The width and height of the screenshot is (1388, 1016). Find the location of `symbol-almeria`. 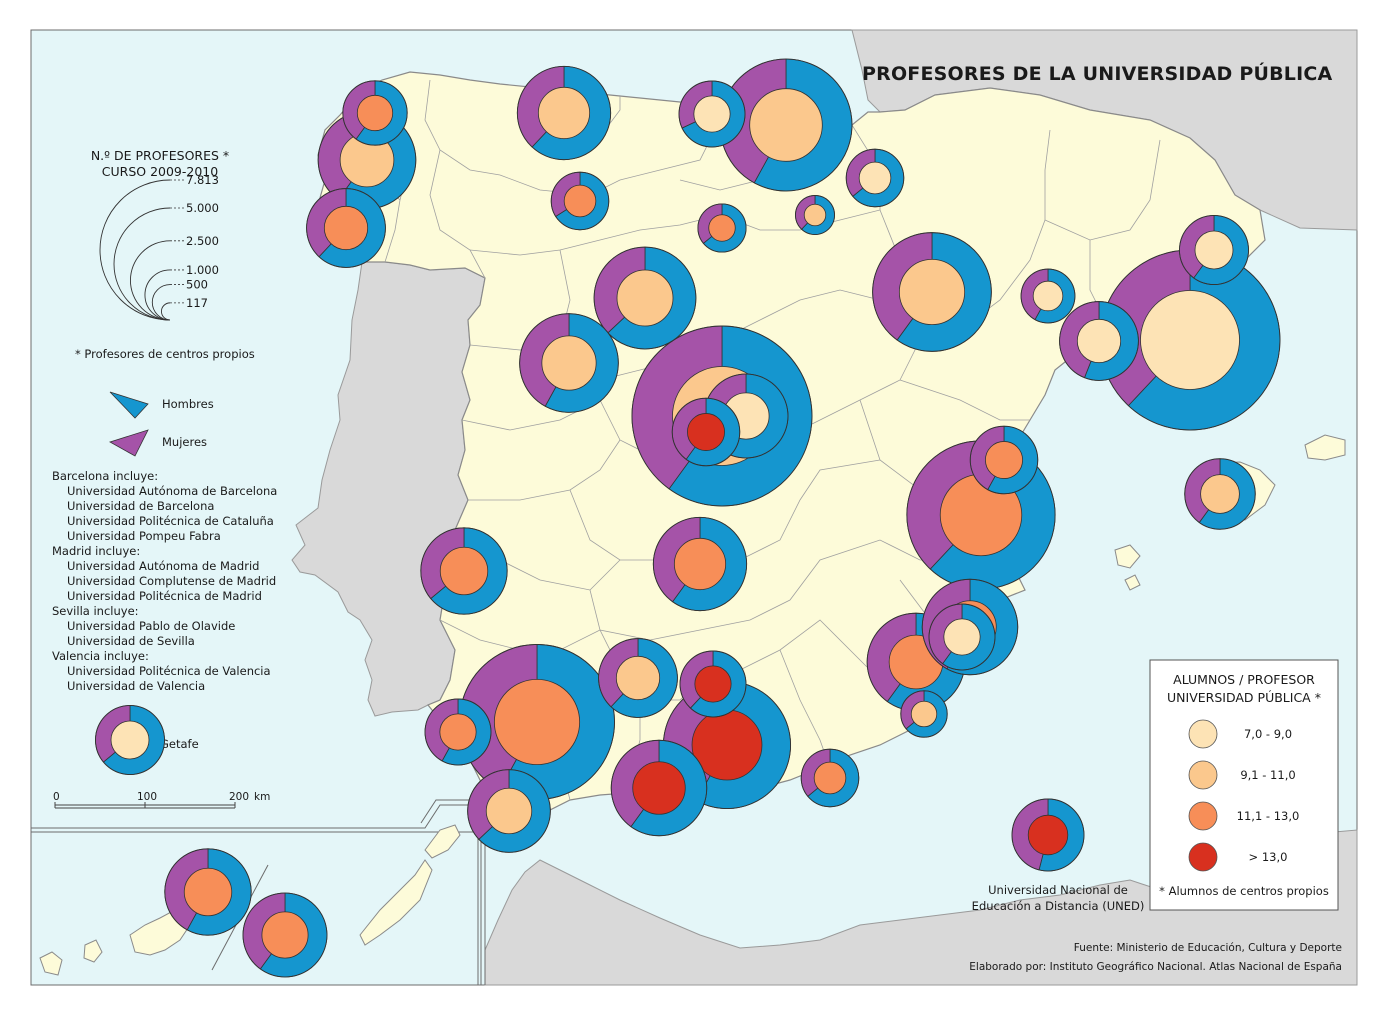

symbol-almeria is located at coordinates (830, 778).